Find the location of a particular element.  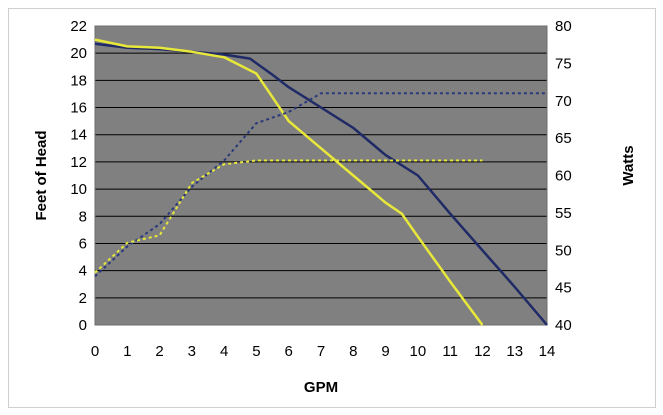

y-axis-ticks: 0 2 4 6 8 10 12 14 16 18 20 22 is located at coordinates (78, 176).